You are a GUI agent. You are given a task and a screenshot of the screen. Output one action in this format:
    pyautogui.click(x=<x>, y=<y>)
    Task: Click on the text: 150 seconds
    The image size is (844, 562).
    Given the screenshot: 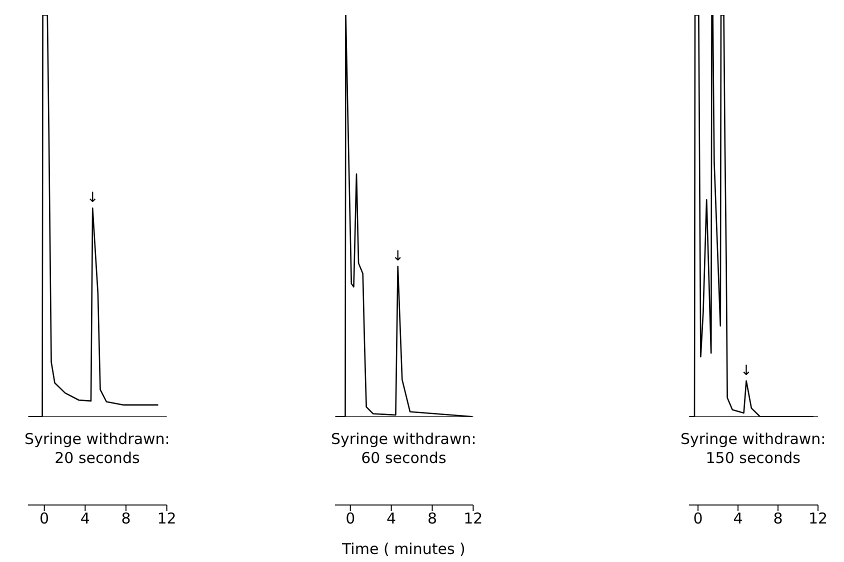 What is the action you would take?
    pyautogui.click(x=753, y=458)
    